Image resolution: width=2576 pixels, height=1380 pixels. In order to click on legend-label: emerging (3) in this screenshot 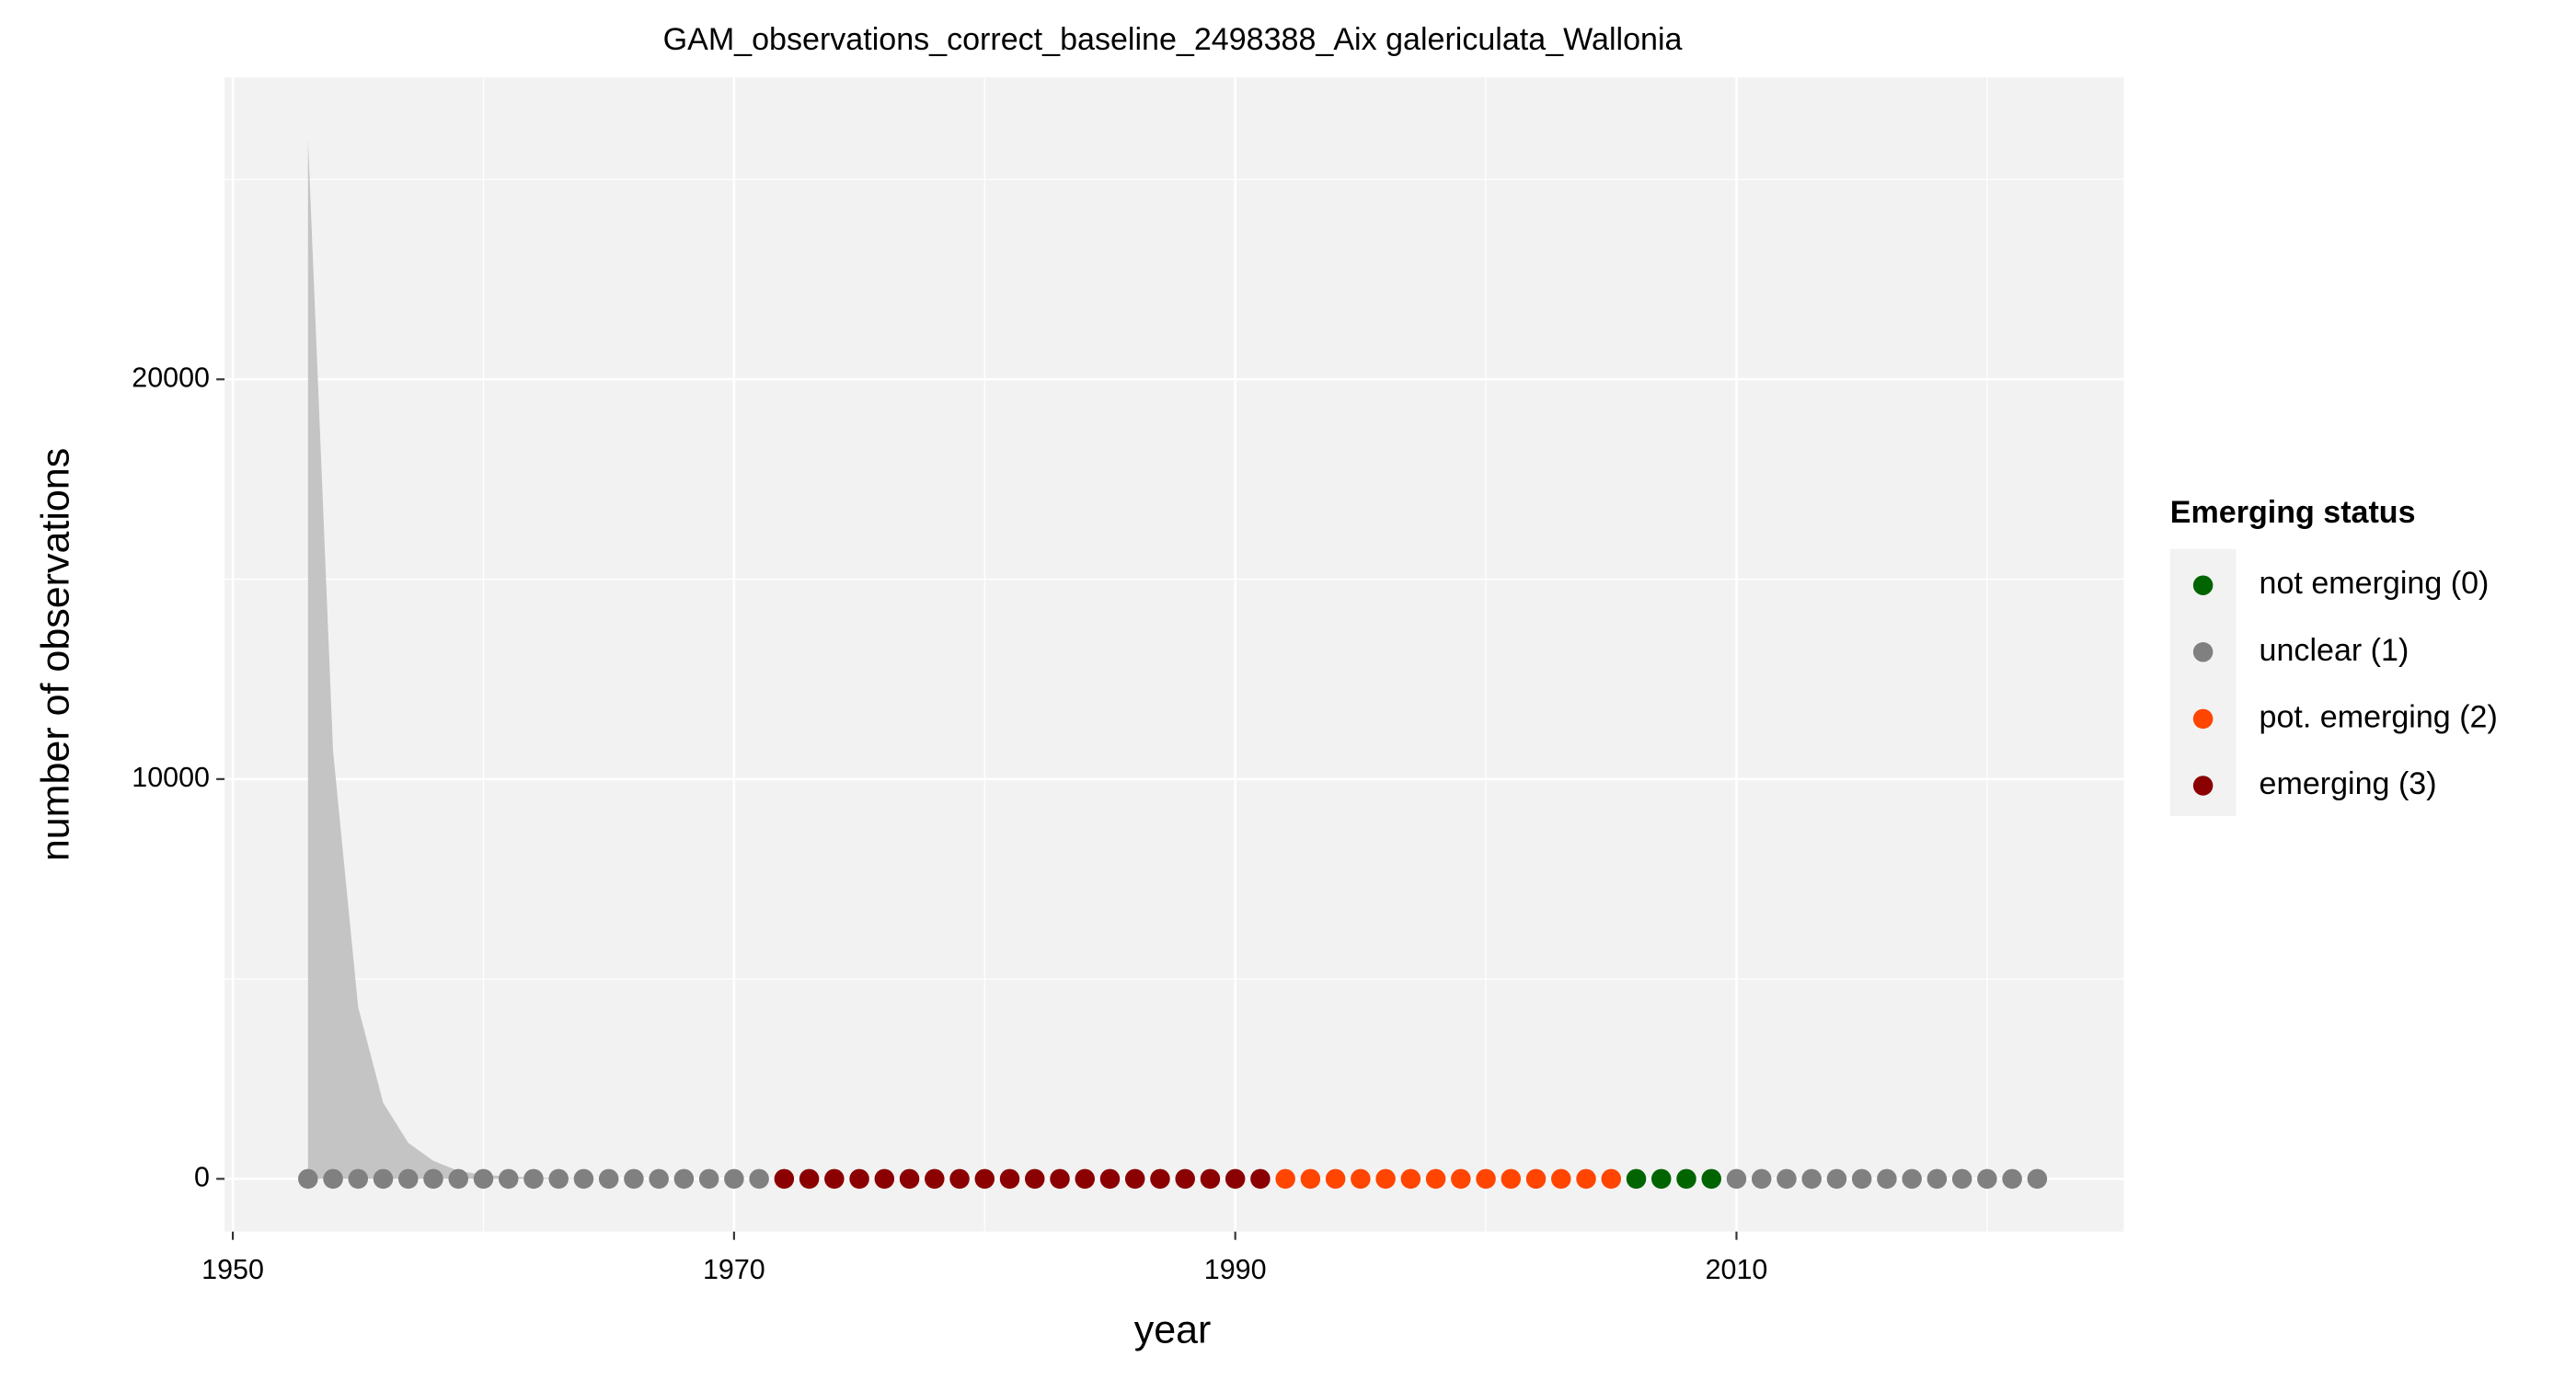, I will do `click(2348, 783)`.